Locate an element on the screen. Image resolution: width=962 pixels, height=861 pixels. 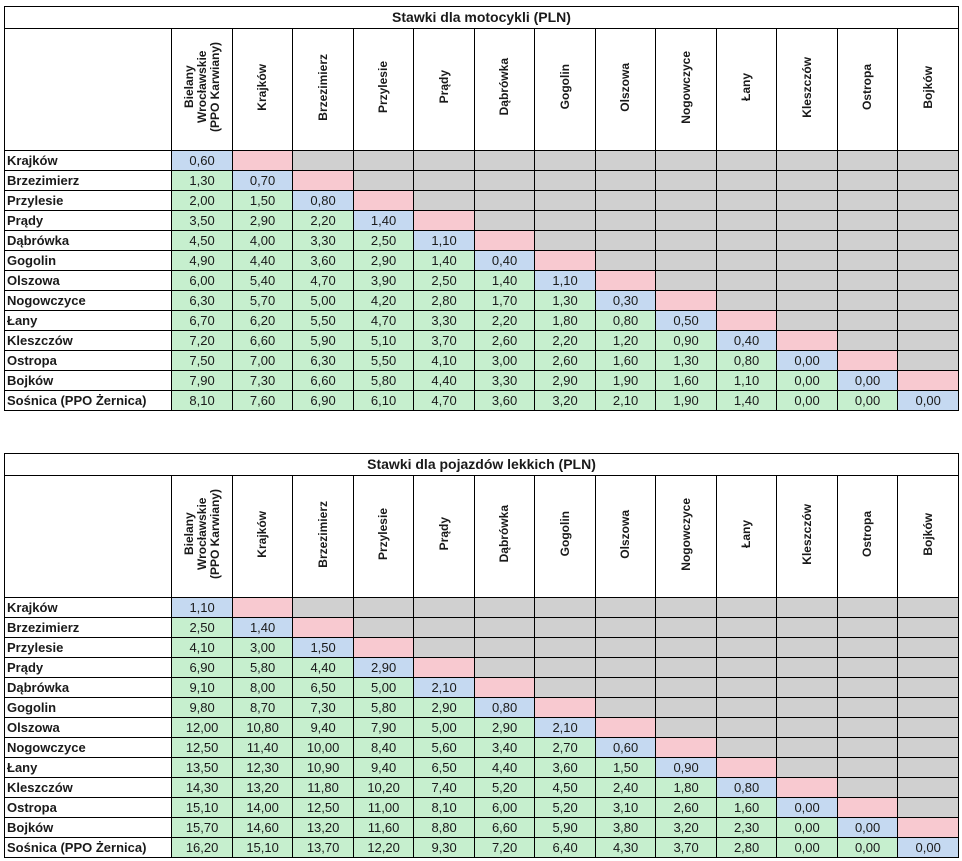
rate-cell: 3,10 is located at coordinates (625, 807).